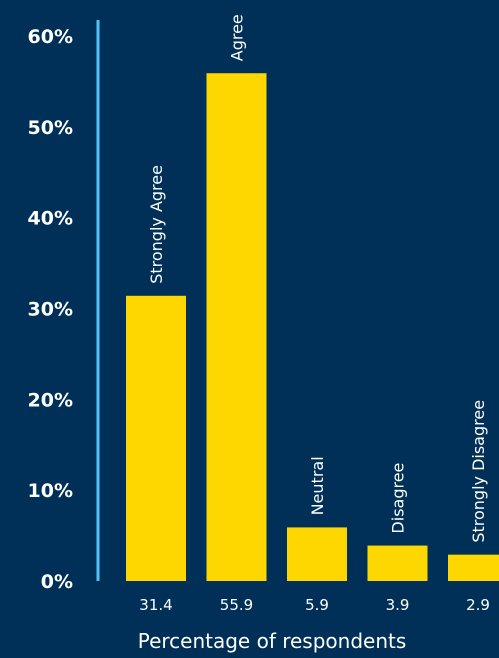  I want to click on bar-category-label: Disagree, so click(398, 498).